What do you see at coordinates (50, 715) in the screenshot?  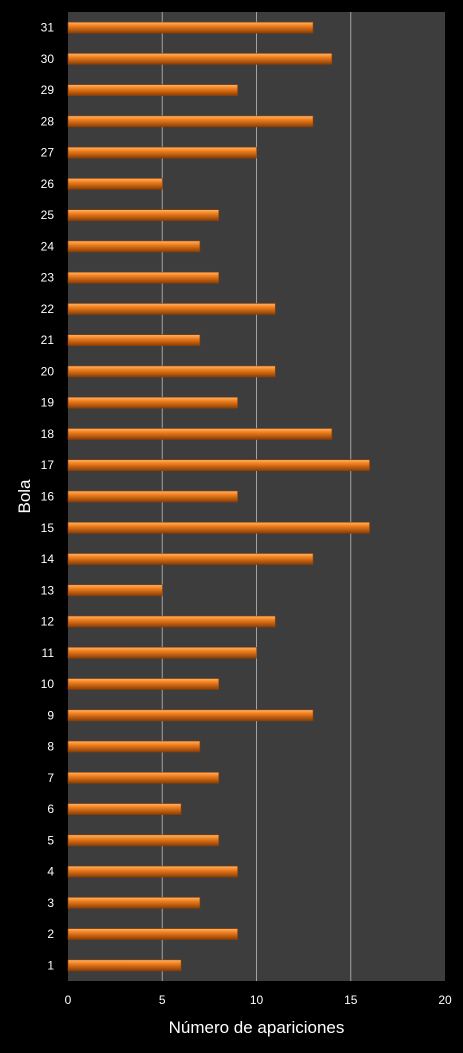 I see `y-tick-label-9: 9` at bounding box center [50, 715].